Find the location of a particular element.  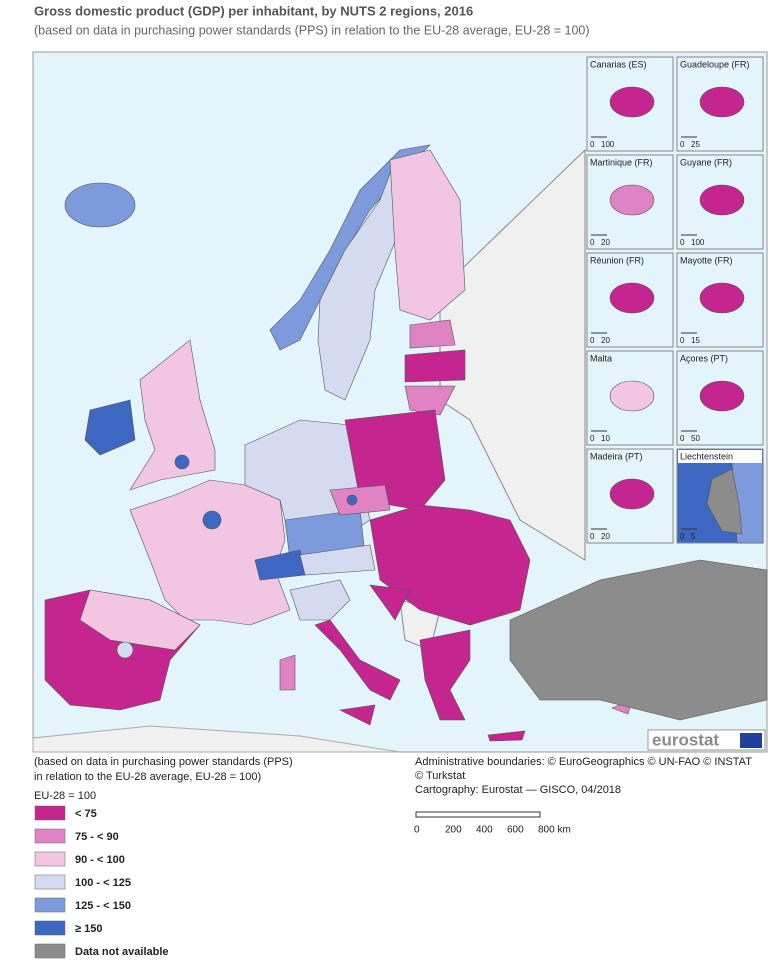

legend-base: EU-28 = 100 is located at coordinates (65, 796).